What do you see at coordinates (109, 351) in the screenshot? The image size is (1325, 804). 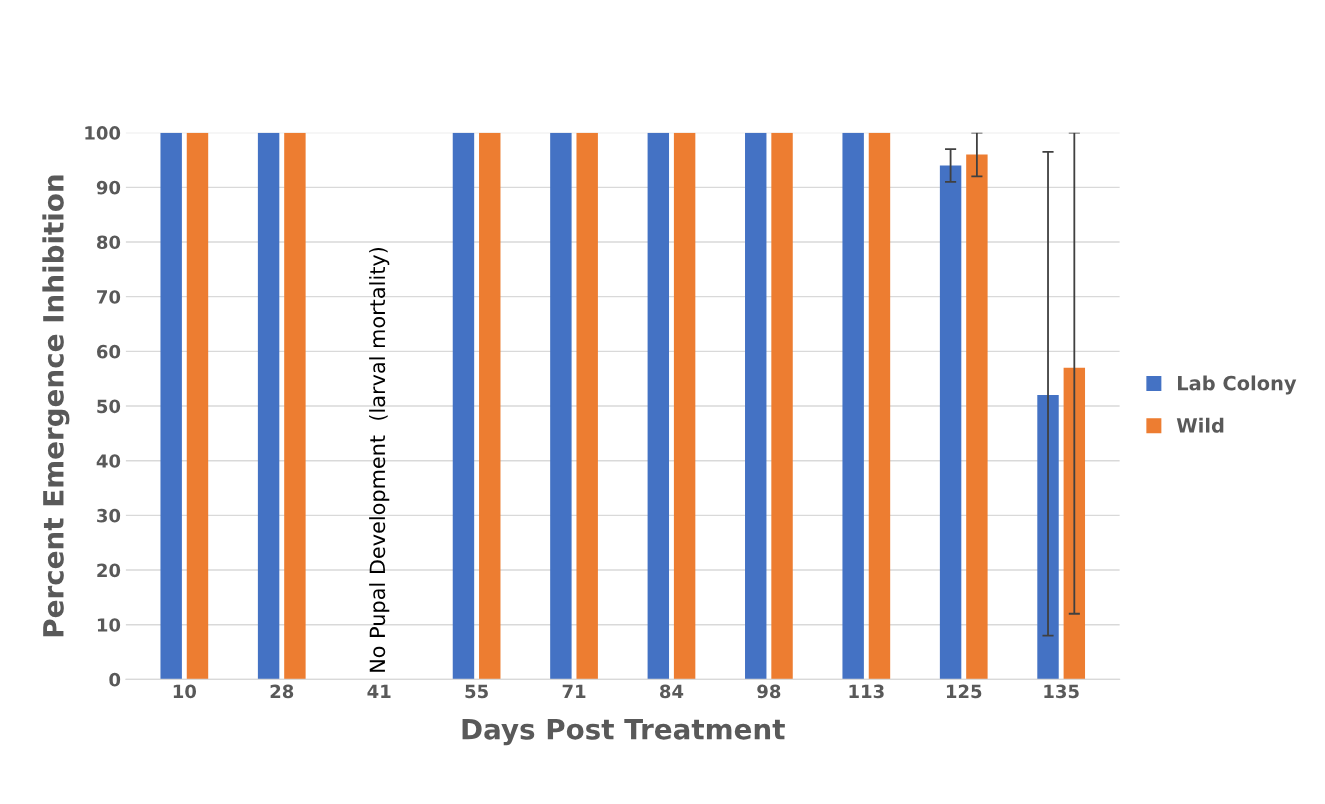 I see `y-tick-label: 60` at bounding box center [109, 351].